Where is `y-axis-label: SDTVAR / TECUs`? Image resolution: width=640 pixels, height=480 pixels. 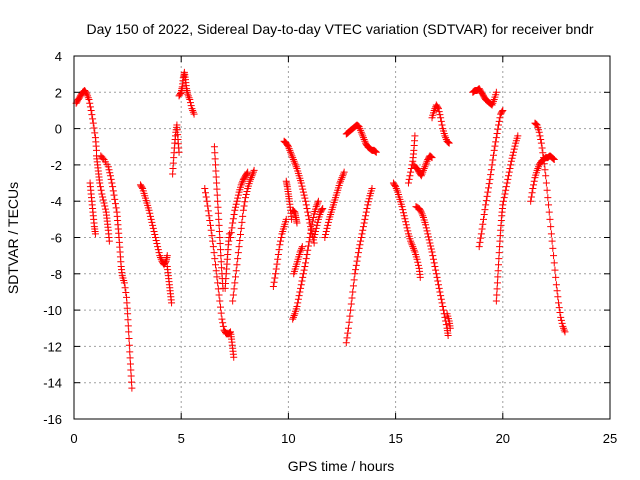
y-axis-label: SDTVAR / TECUs is located at coordinates (13, 238).